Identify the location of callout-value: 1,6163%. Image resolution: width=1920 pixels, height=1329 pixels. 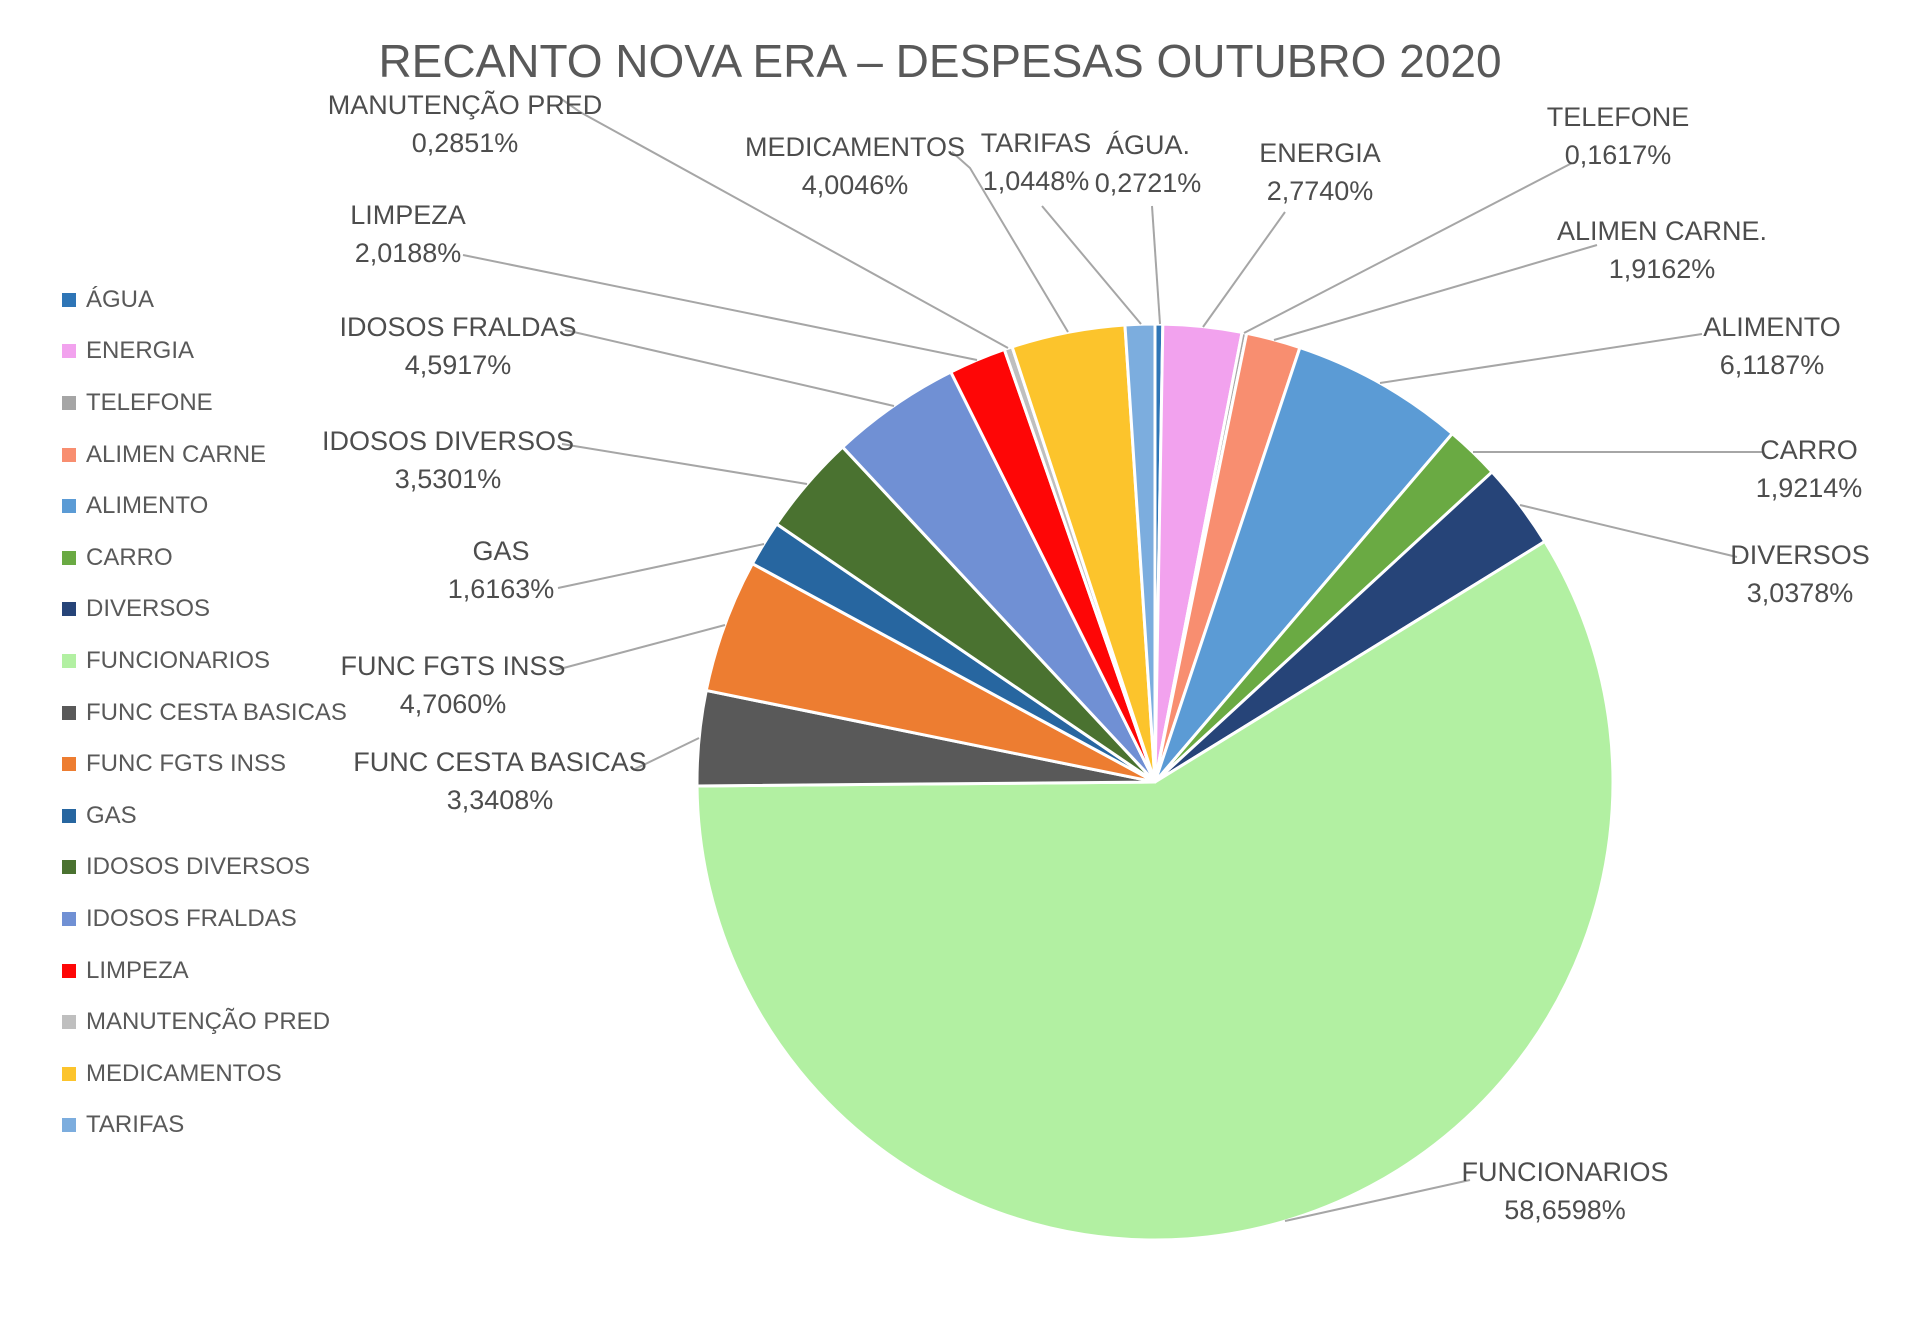
(501, 589).